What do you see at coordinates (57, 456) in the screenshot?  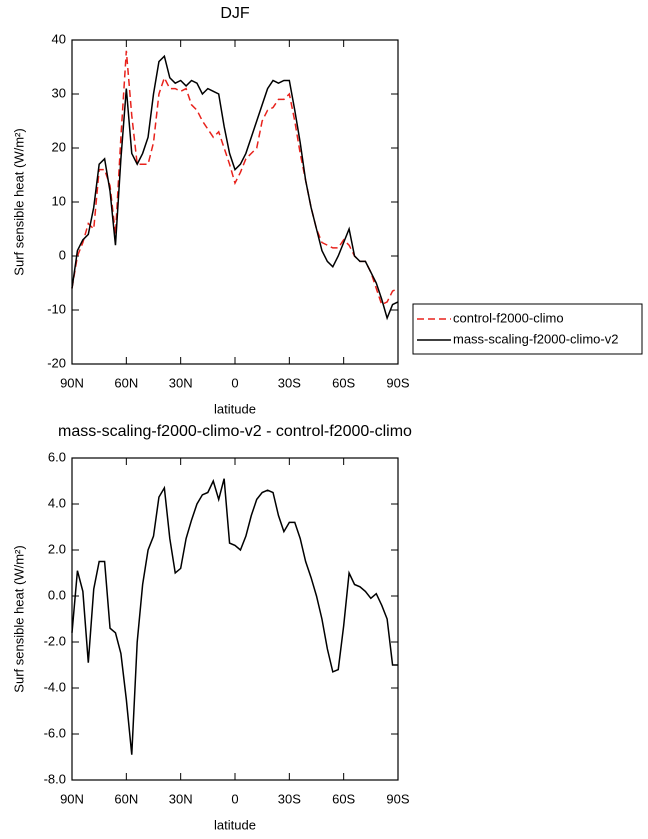 I see `y-tick-label: 6.0` at bounding box center [57, 456].